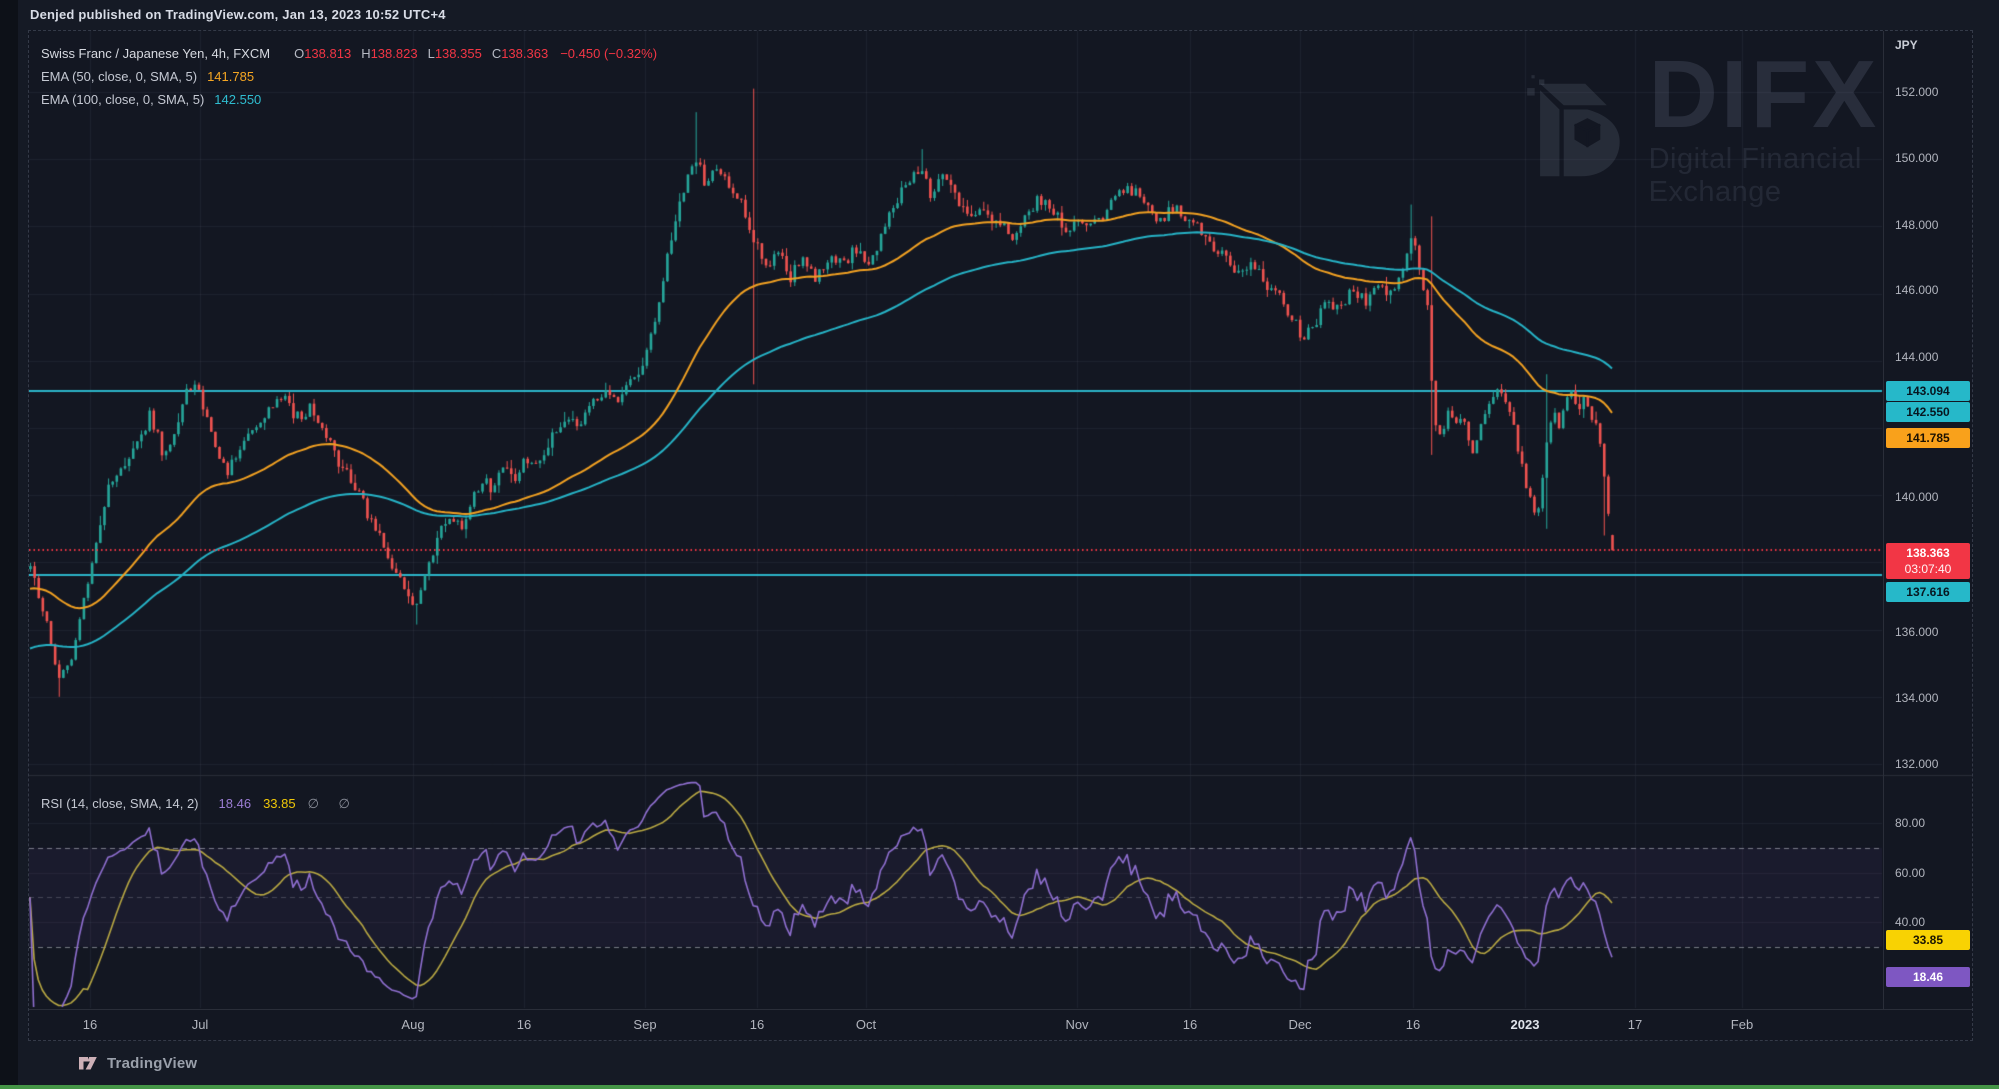  Describe the element at coordinates (1928, 940) in the screenshot. I see `price-tag-33.85: 33.85` at that location.